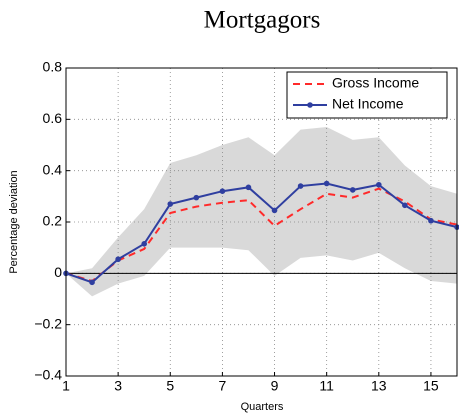  What do you see at coordinates (48, 375) in the screenshot?
I see `y-tick-label: −0.4` at bounding box center [48, 375].